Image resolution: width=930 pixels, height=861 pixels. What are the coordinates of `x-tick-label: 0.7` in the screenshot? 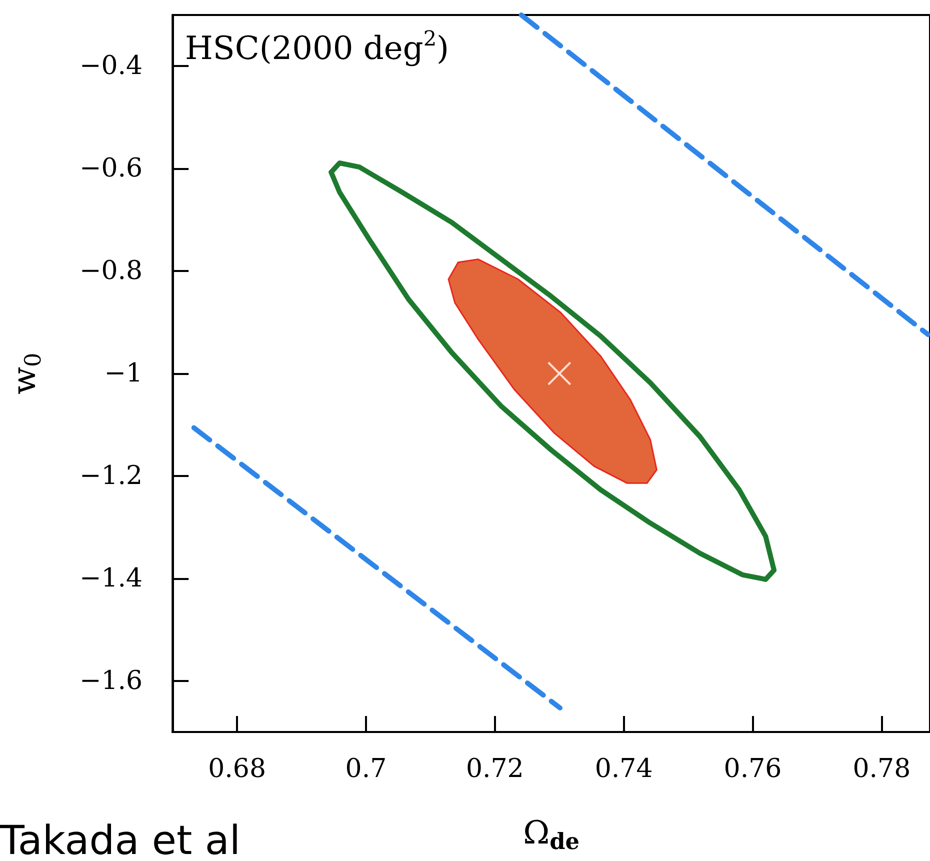 It's located at (366, 769).